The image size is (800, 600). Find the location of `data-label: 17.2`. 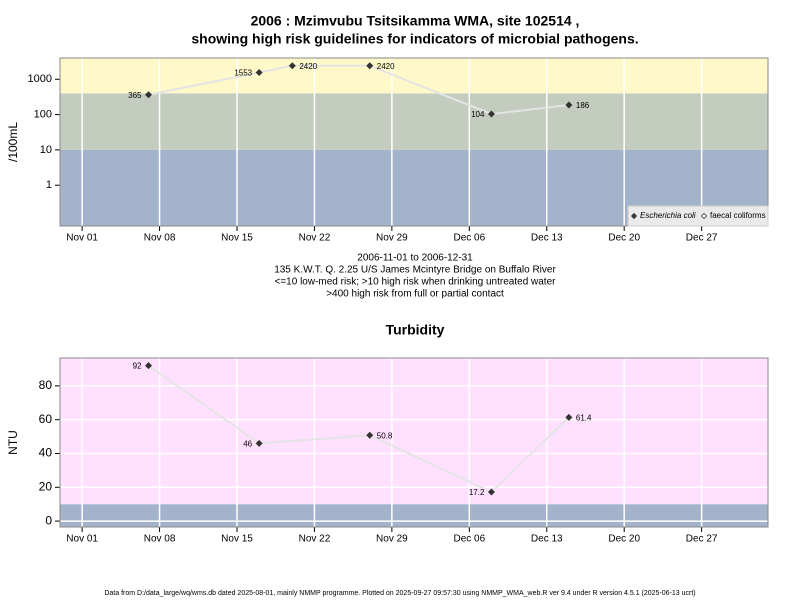

data-label: 17.2 is located at coordinates (477, 492).